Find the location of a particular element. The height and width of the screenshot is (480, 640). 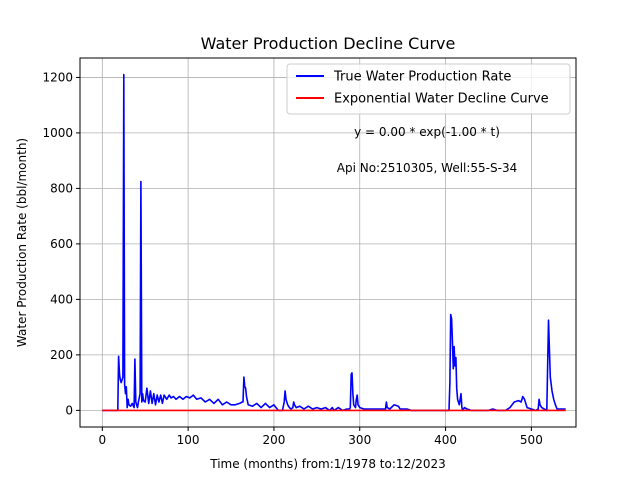

well-annotation: Api No:2510305, Well:55-S-34 is located at coordinates (427, 168).